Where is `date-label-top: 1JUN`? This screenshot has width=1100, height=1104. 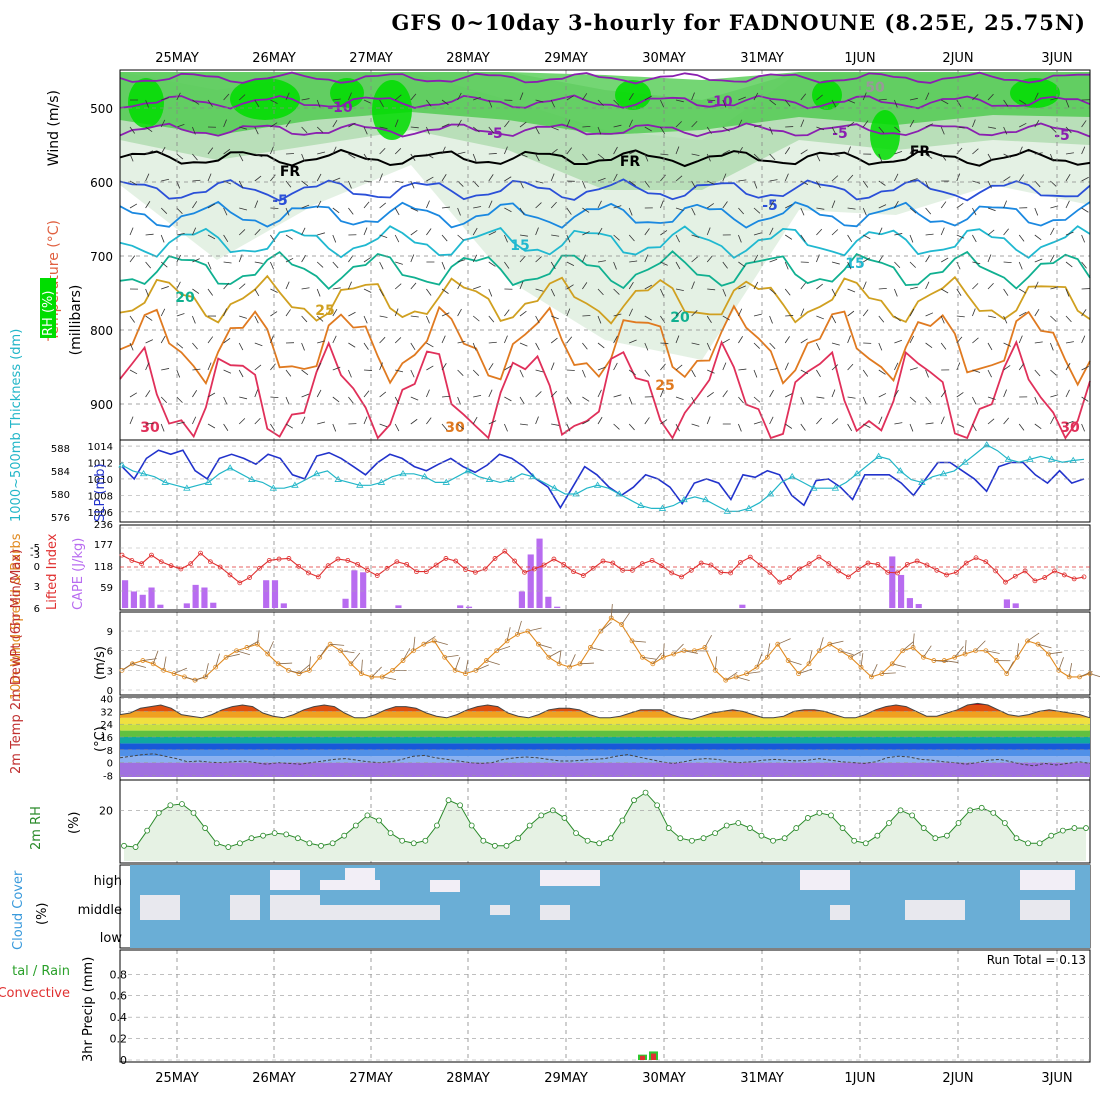
date-label-top: 1JUN is located at coordinates (859, 58).